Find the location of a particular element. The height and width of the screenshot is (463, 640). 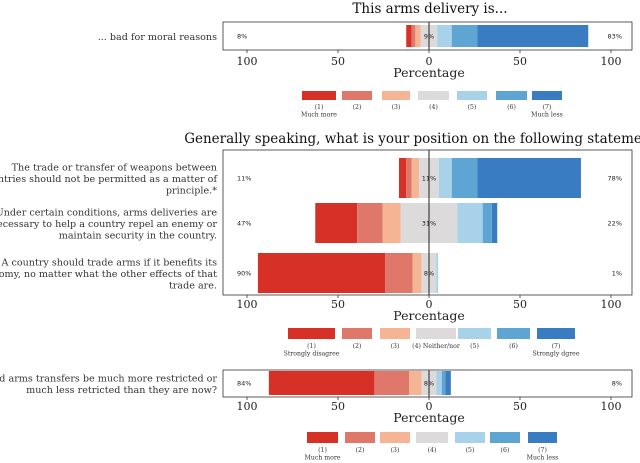

legend-label: (6) is located at coordinates (505, 450).